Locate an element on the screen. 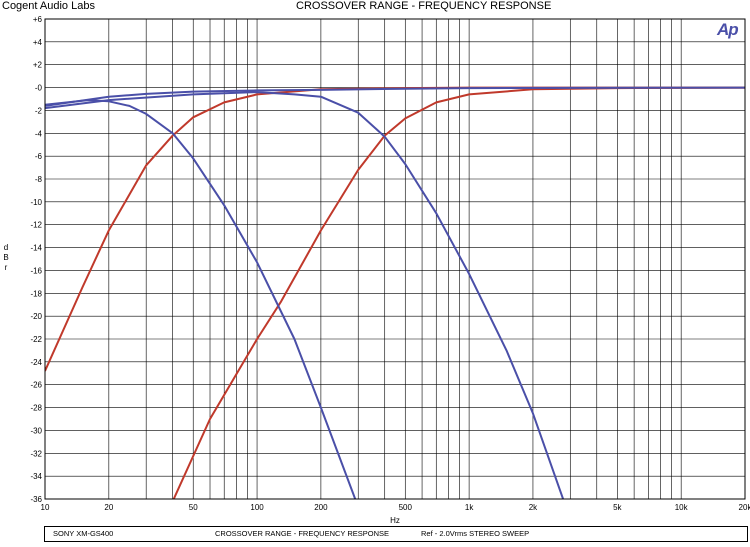 This screenshot has height=547, width=750. y-axis-label-char: B is located at coordinates (6, 257).